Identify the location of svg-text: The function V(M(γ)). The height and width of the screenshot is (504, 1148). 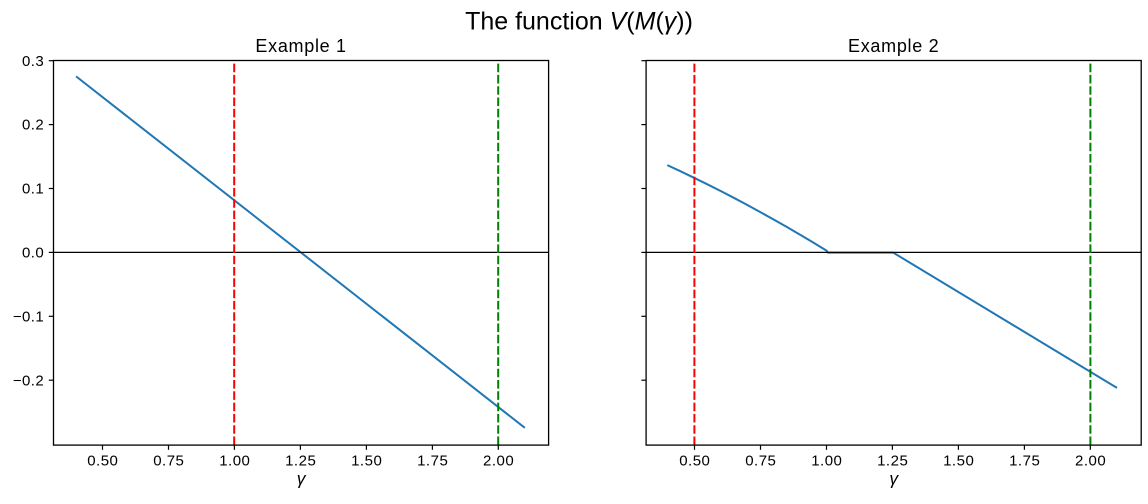
(579, 21).